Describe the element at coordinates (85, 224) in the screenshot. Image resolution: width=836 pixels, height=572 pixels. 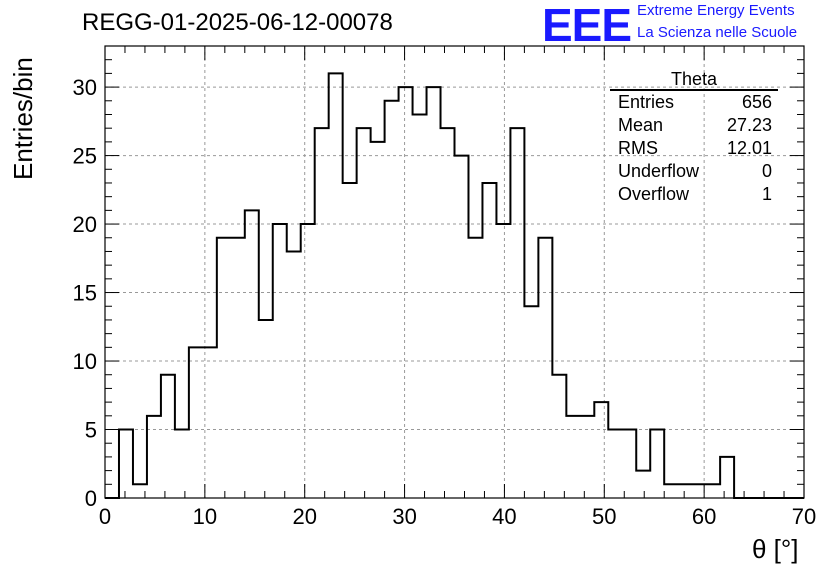
I see `y-tick-label: 20` at that location.